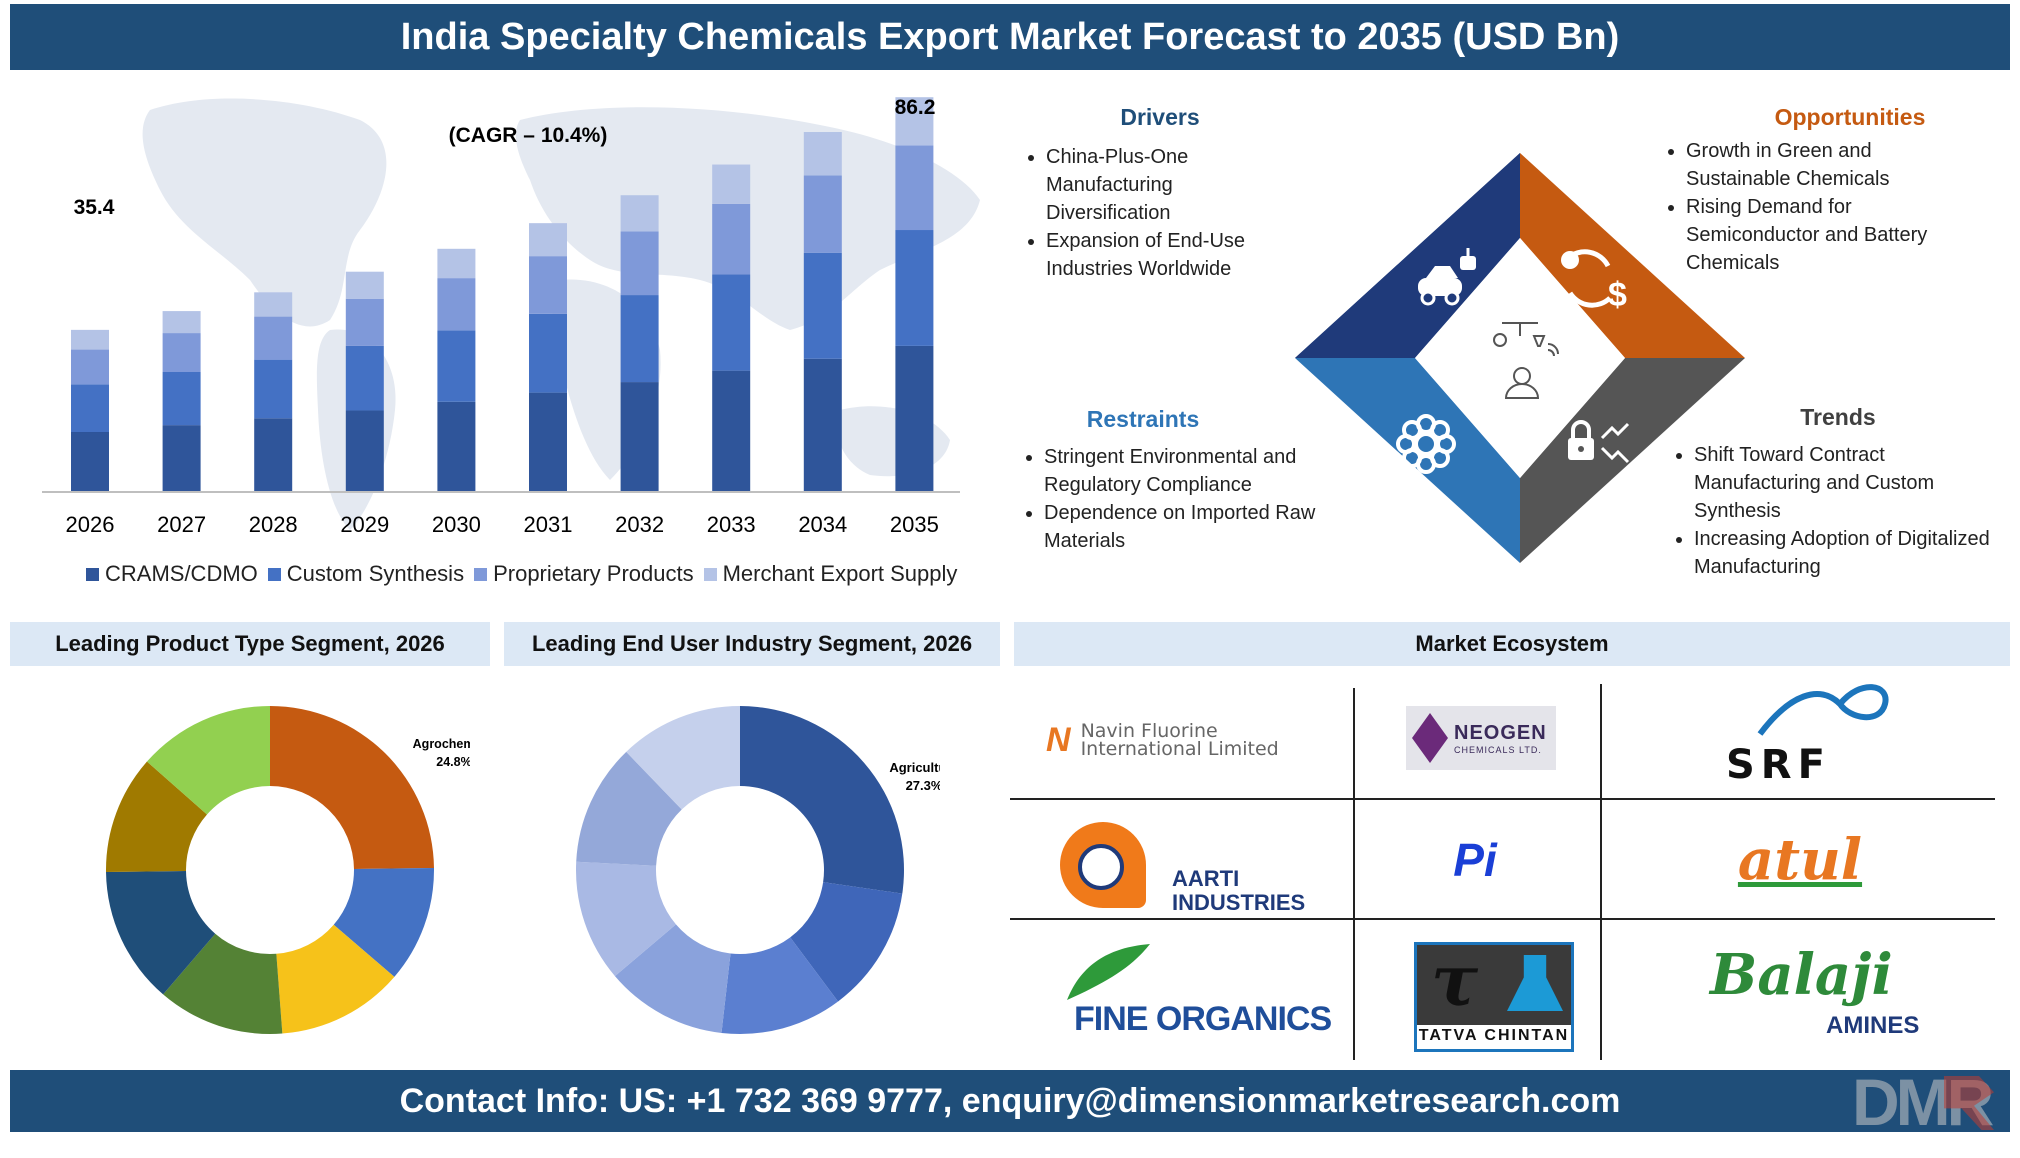 The width and height of the screenshot is (2020, 1158). I want to click on first-bar-data-label: 35.4, so click(94, 207).